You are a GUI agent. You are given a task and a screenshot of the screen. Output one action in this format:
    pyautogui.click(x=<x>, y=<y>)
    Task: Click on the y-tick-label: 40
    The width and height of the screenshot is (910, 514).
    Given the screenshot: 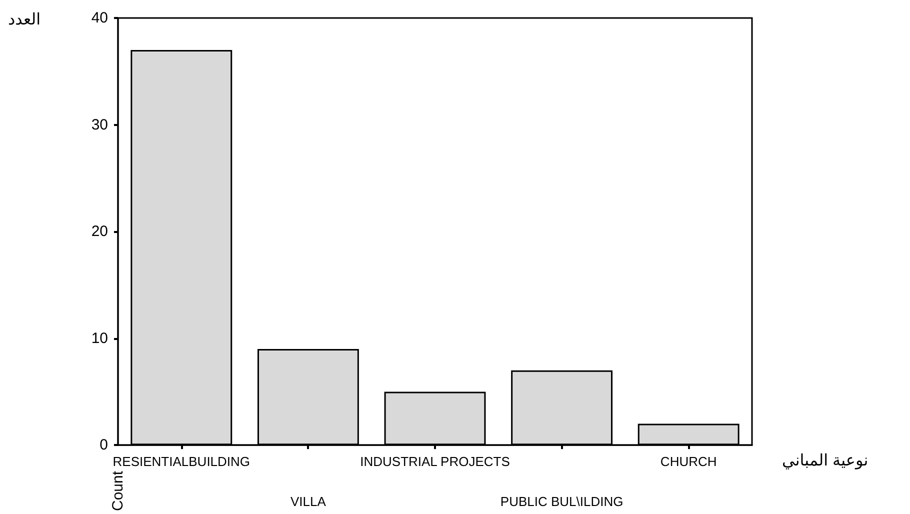 What is the action you would take?
    pyautogui.click(x=99, y=18)
    